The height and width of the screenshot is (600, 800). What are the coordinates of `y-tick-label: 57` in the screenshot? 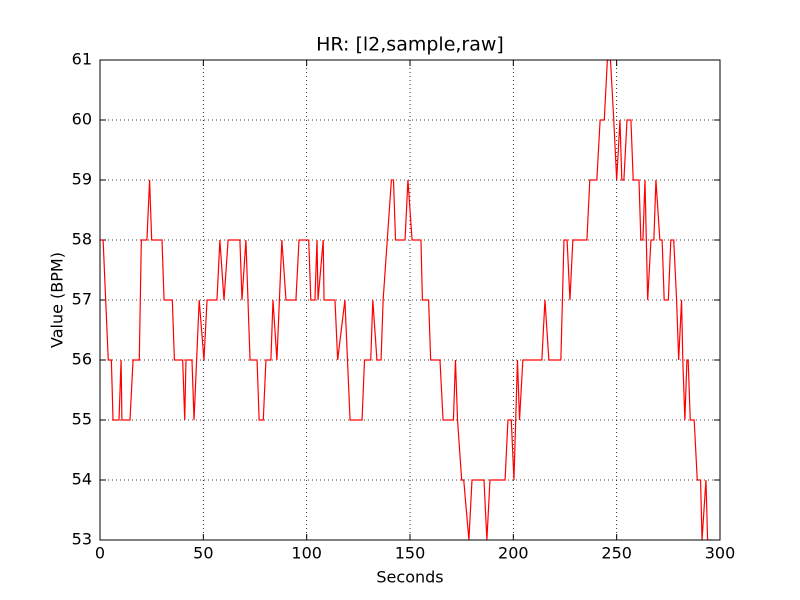 It's located at (82, 299).